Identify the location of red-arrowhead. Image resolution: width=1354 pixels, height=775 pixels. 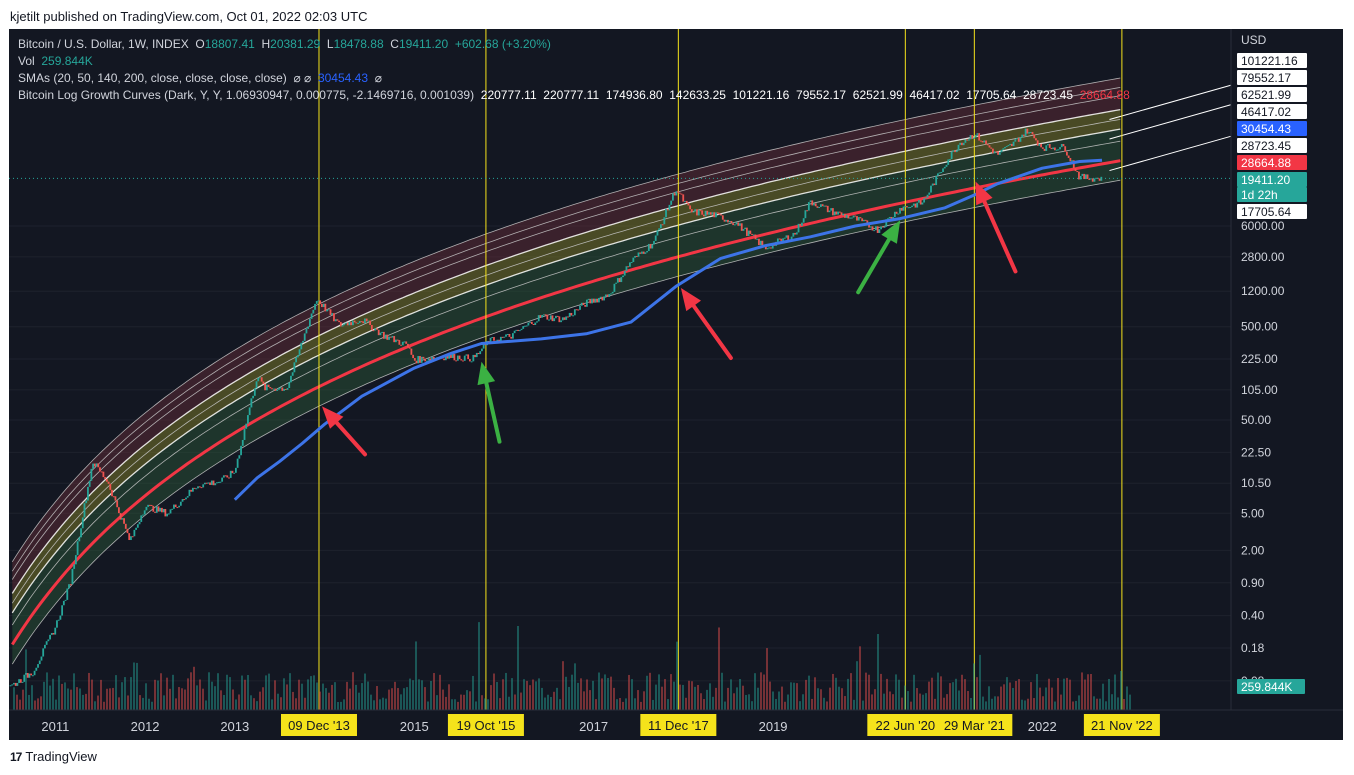
(690, 300).